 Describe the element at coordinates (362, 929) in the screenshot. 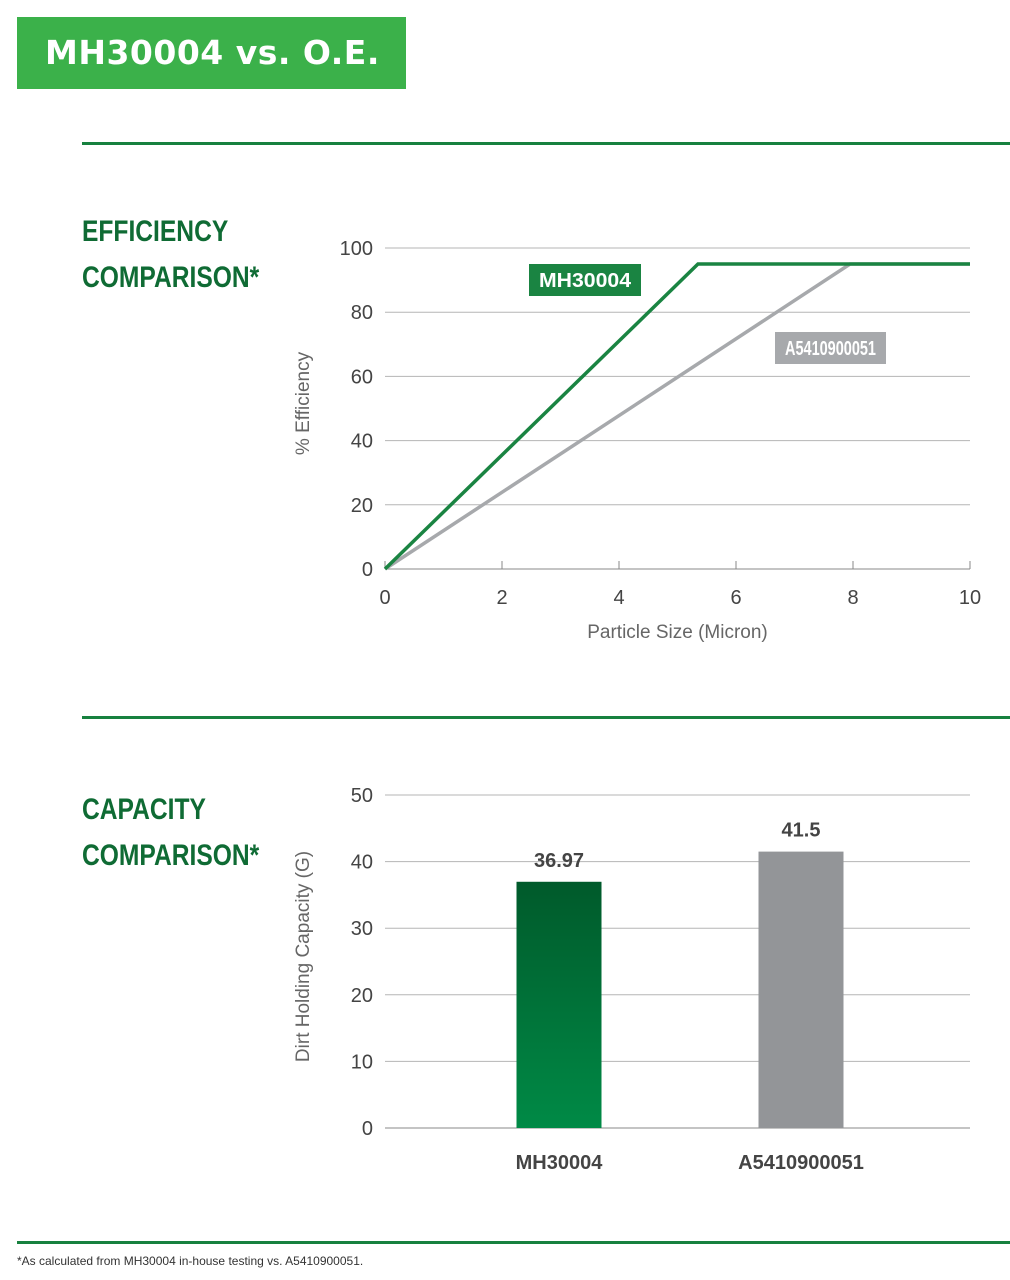

I see `y-tick-label: 30` at that location.